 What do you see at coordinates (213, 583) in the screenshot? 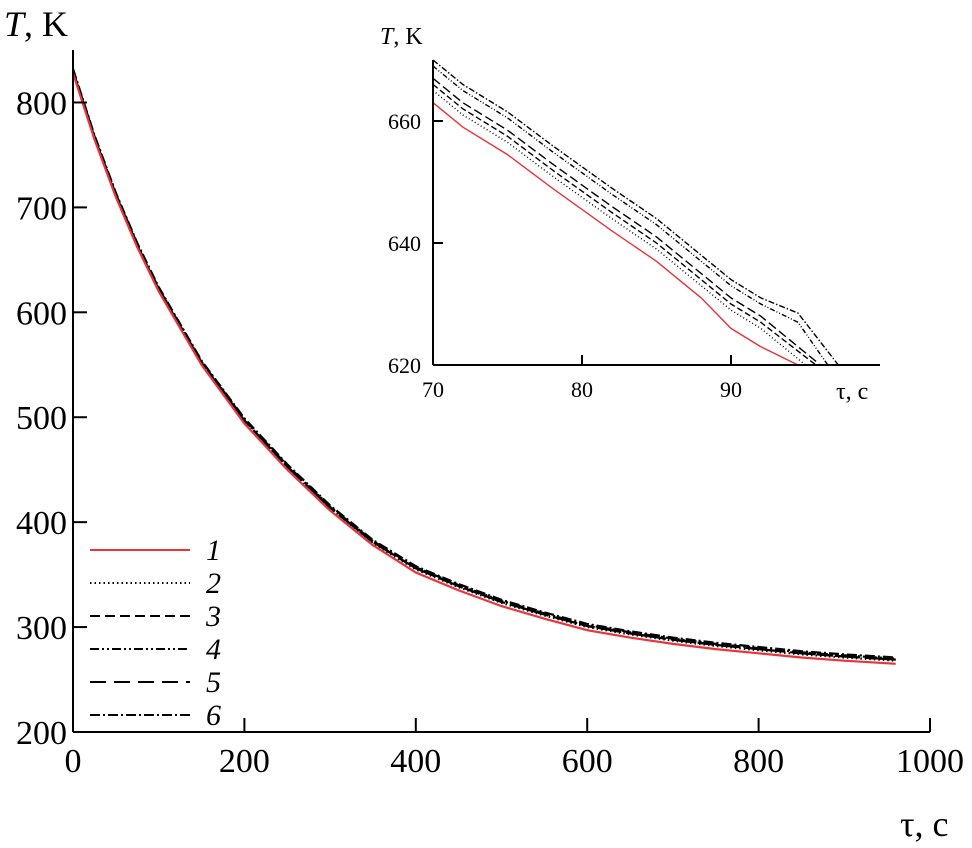
I see `legend-label-2: 2` at bounding box center [213, 583].